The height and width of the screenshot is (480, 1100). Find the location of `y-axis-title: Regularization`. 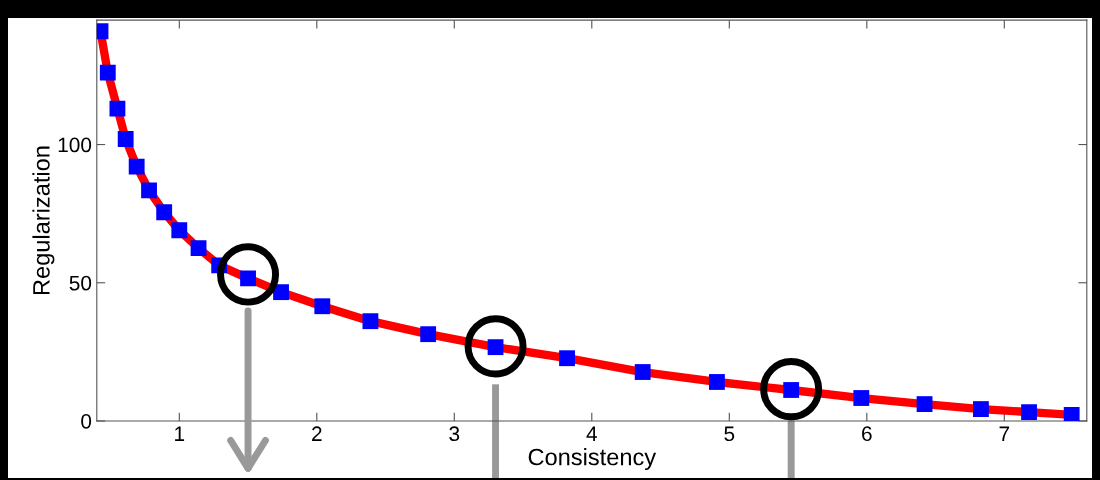

y-axis-title: Regularization is located at coordinates (43, 220).